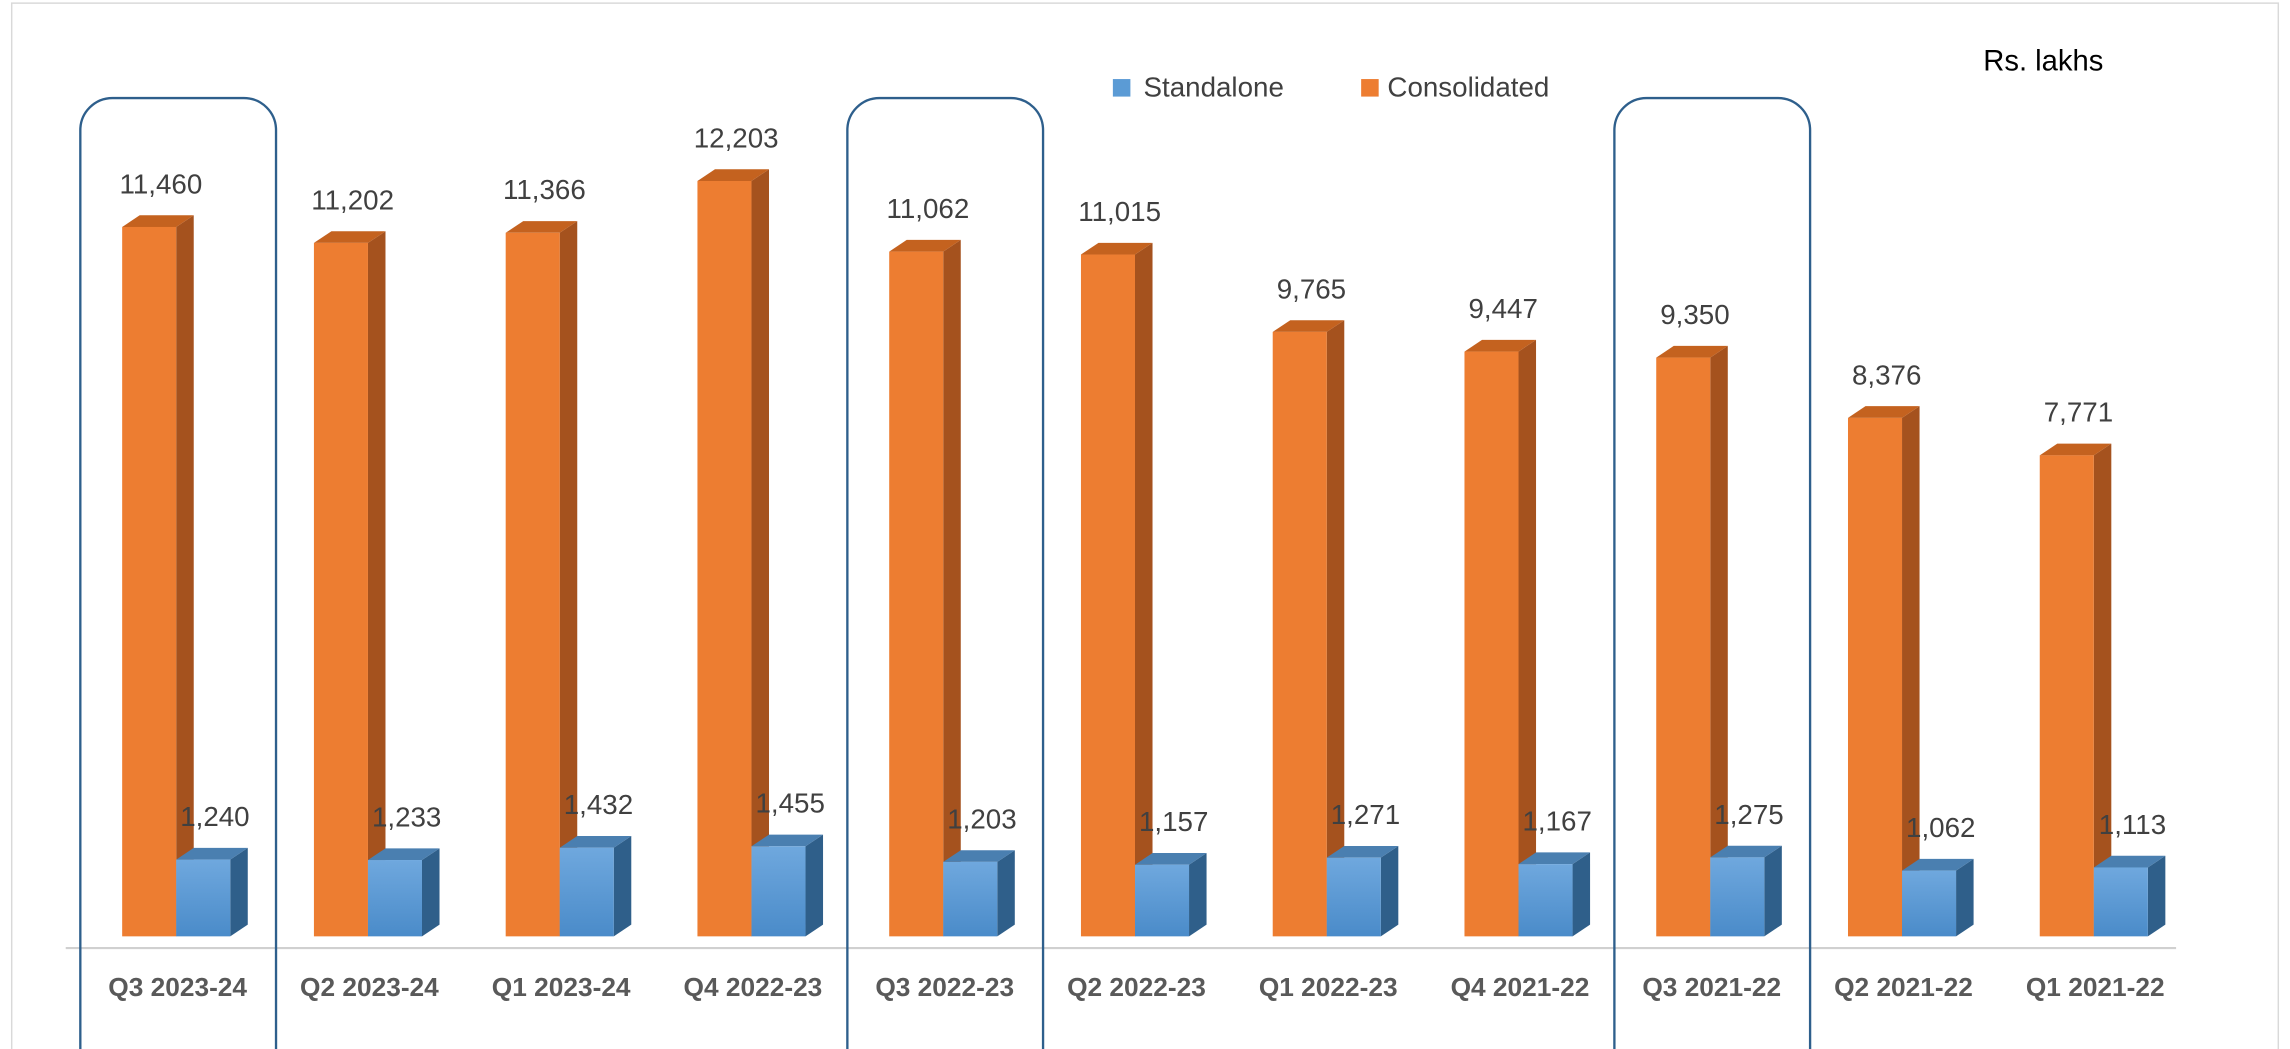  Describe the element at coordinates (1520, 987) in the screenshot. I see `x-tick-label: Q4 2021-22` at that location.